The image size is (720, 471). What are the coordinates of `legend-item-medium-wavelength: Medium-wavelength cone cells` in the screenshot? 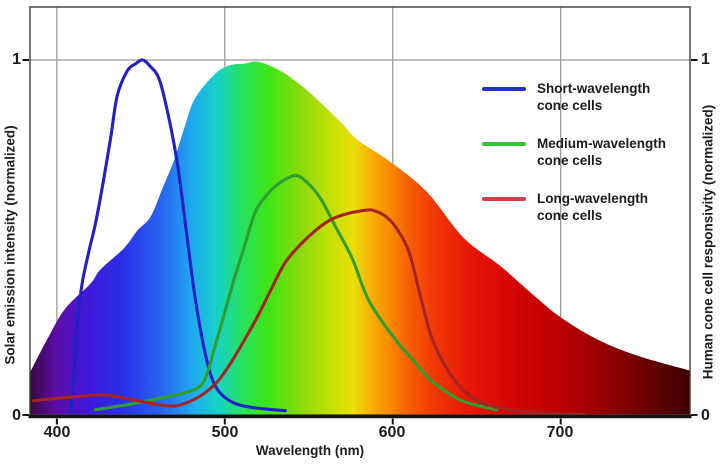 It's located at (580, 152).